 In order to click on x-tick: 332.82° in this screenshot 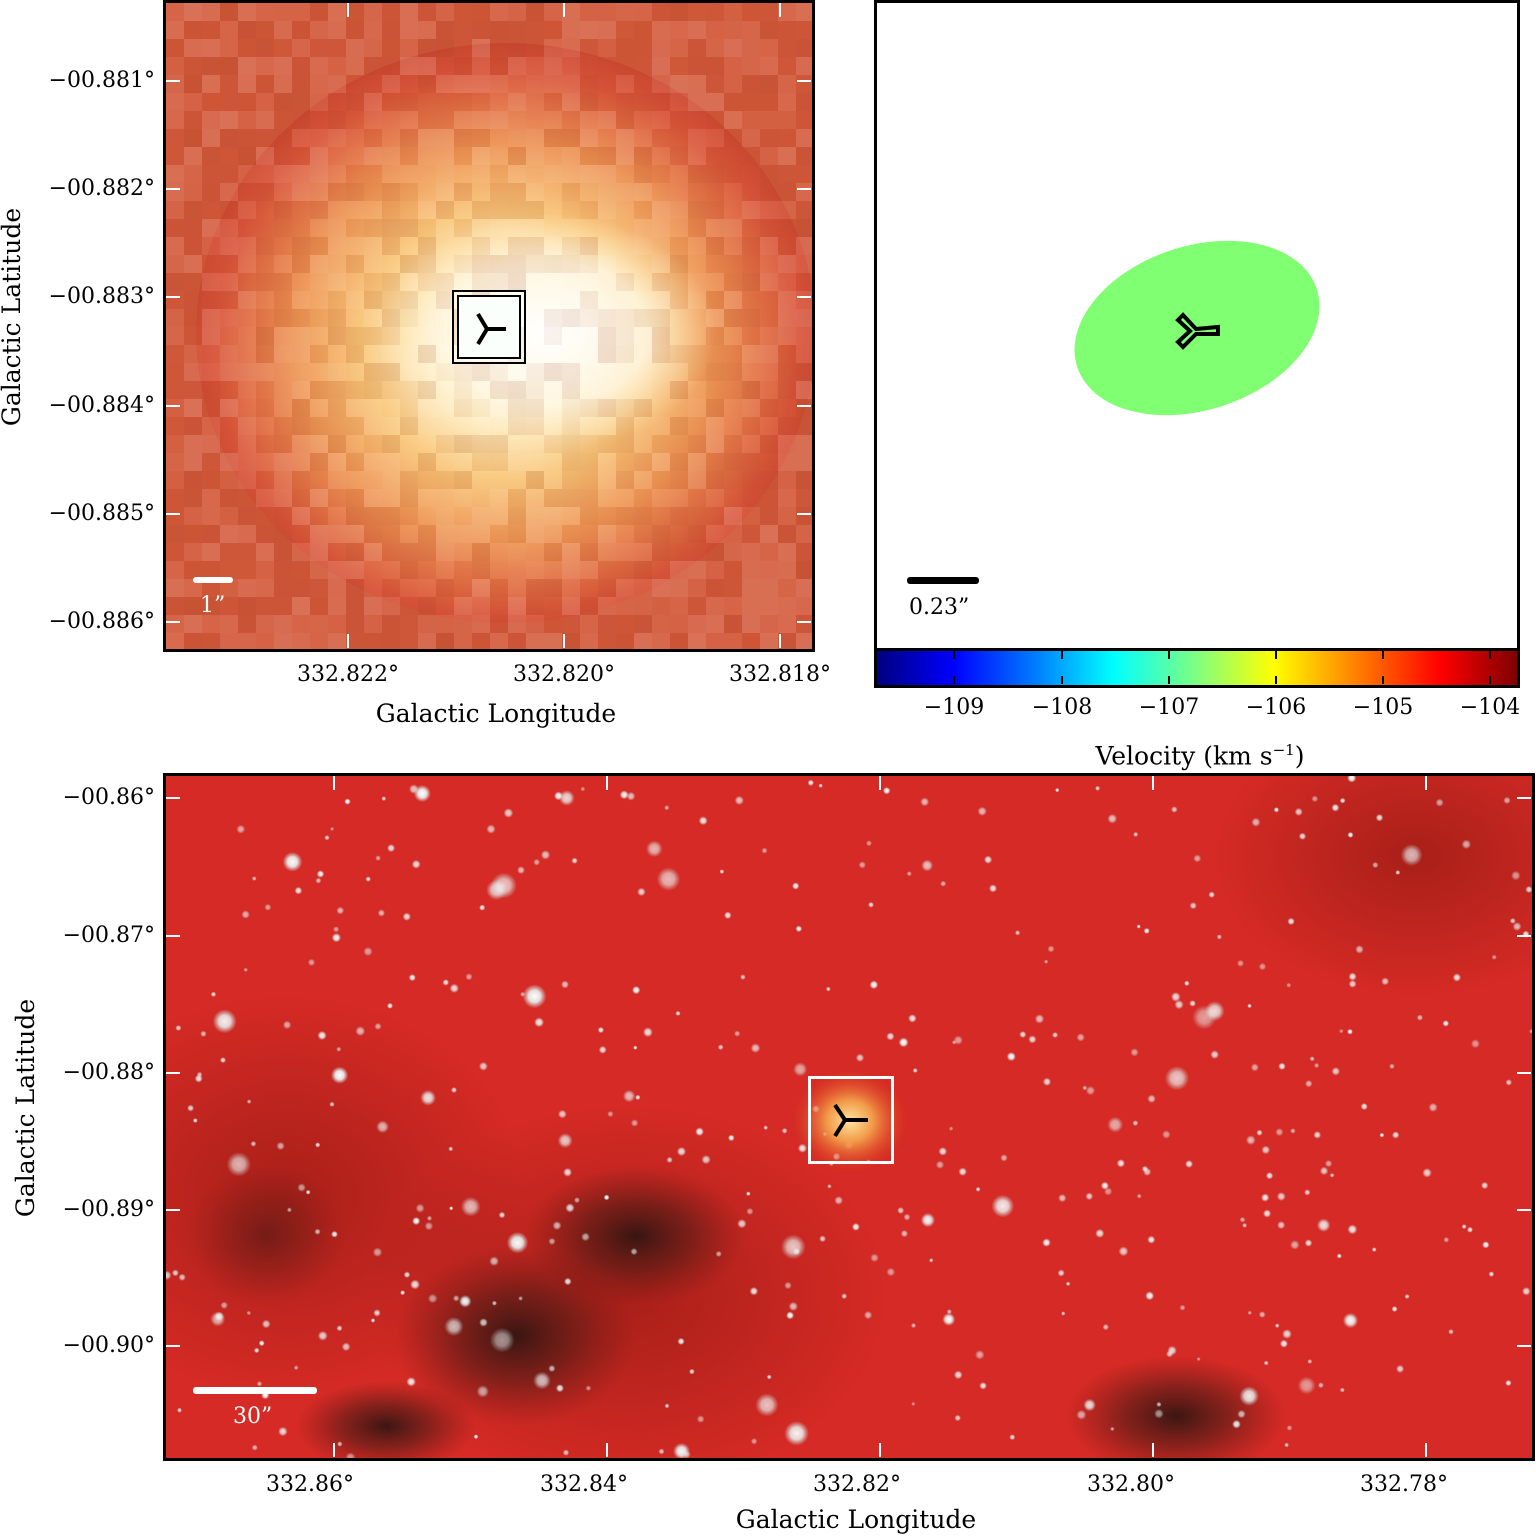, I will do `click(857, 1484)`.